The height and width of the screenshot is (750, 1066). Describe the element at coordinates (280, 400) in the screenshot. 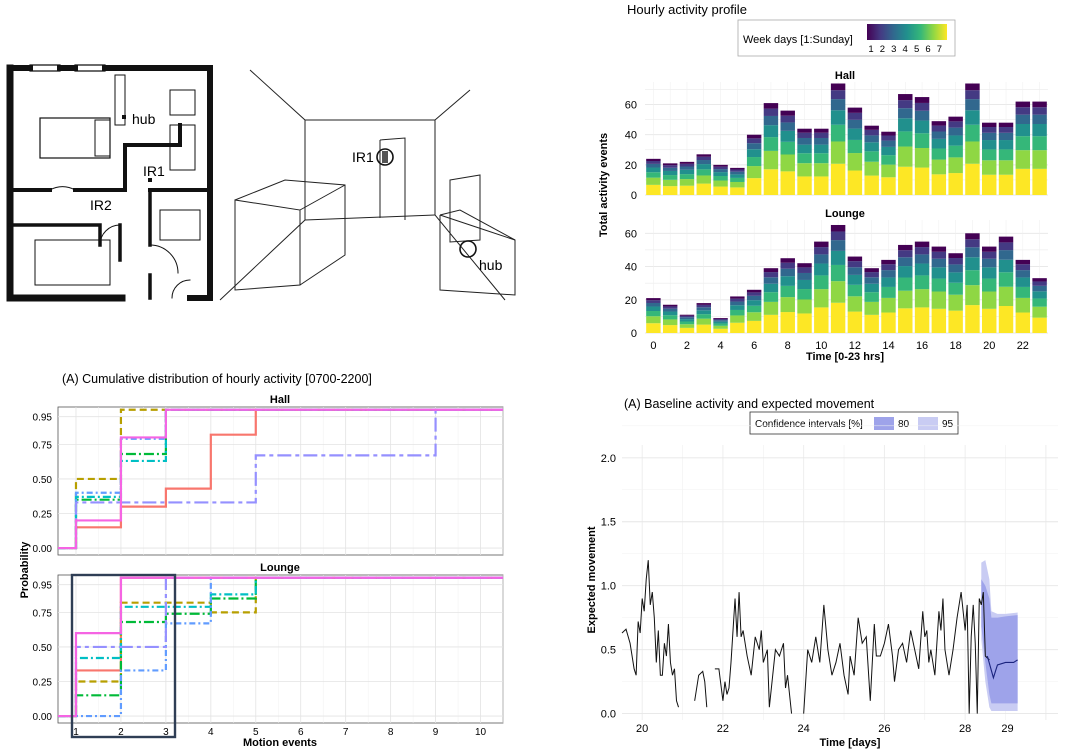

I see `cdf-hall-strip: Hall` at that location.